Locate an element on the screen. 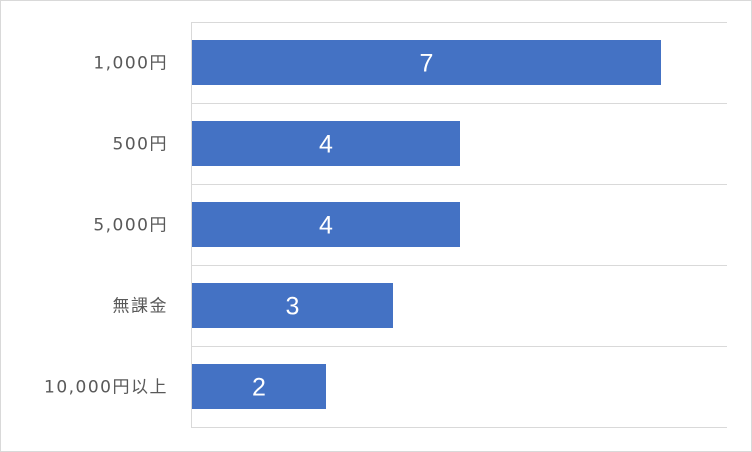  category-label: 無課金 is located at coordinates (141, 307).